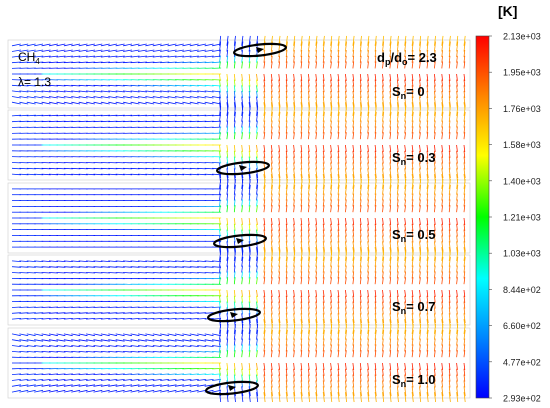 The image size is (550, 408). What do you see at coordinates (507, 11) in the screenshot?
I see `unit-label: [K]` at bounding box center [507, 11].